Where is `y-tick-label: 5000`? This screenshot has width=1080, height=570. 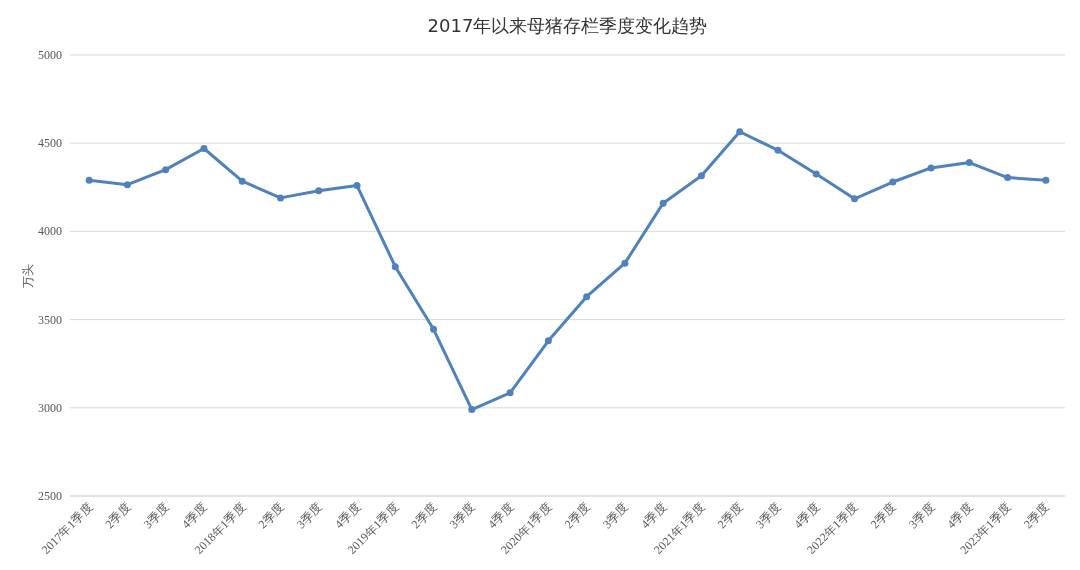
y-tick-label: 5000 is located at coordinates (50, 55).